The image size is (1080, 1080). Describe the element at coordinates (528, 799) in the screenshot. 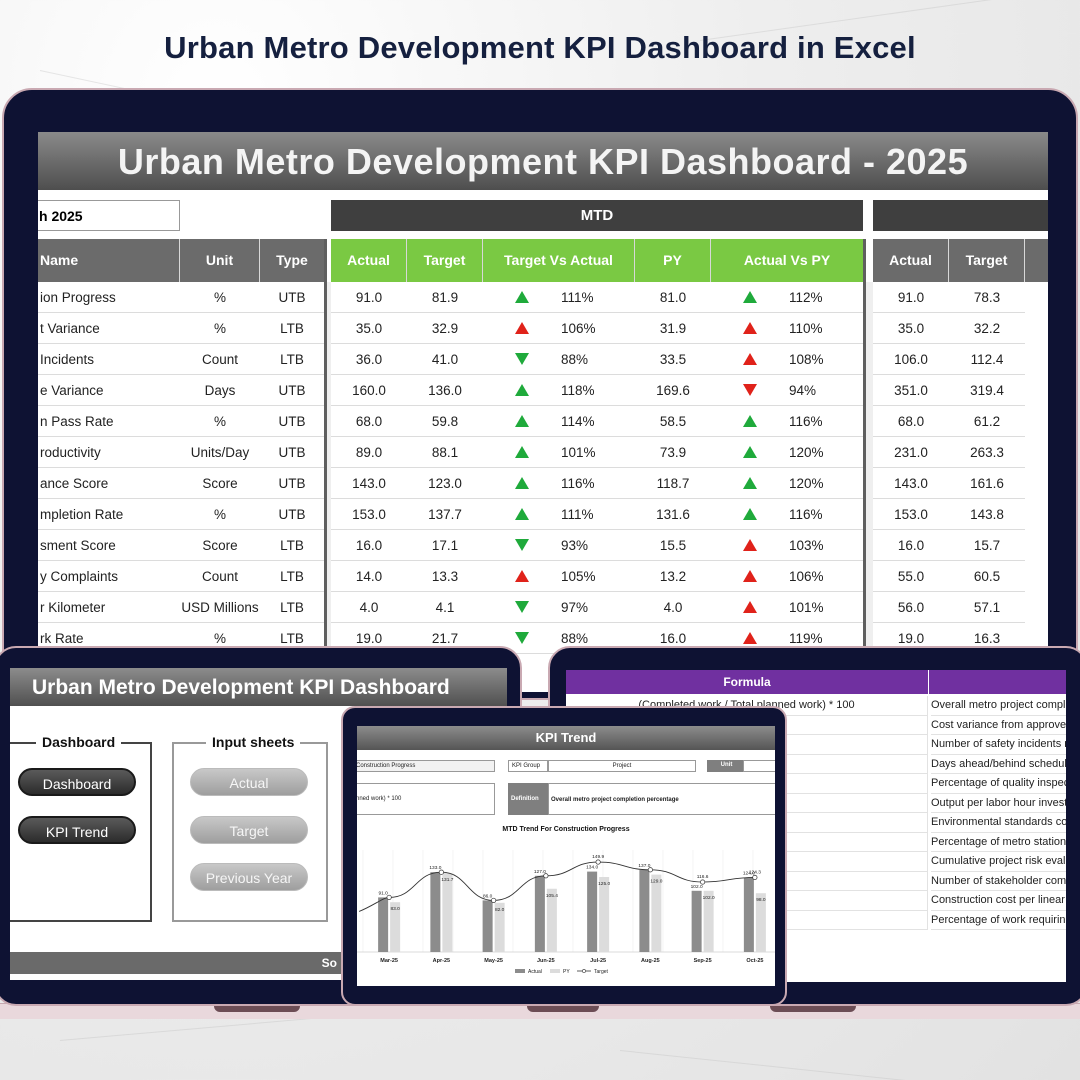

I see `definition-label: Definition` at that location.